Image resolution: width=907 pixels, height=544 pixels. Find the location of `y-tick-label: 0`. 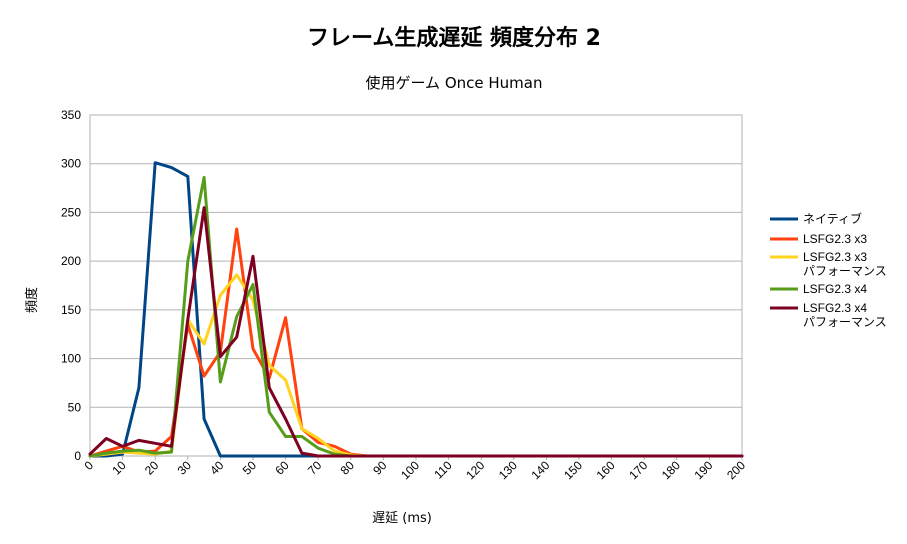

y-tick-label: 0 is located at coordinates (77, 456).